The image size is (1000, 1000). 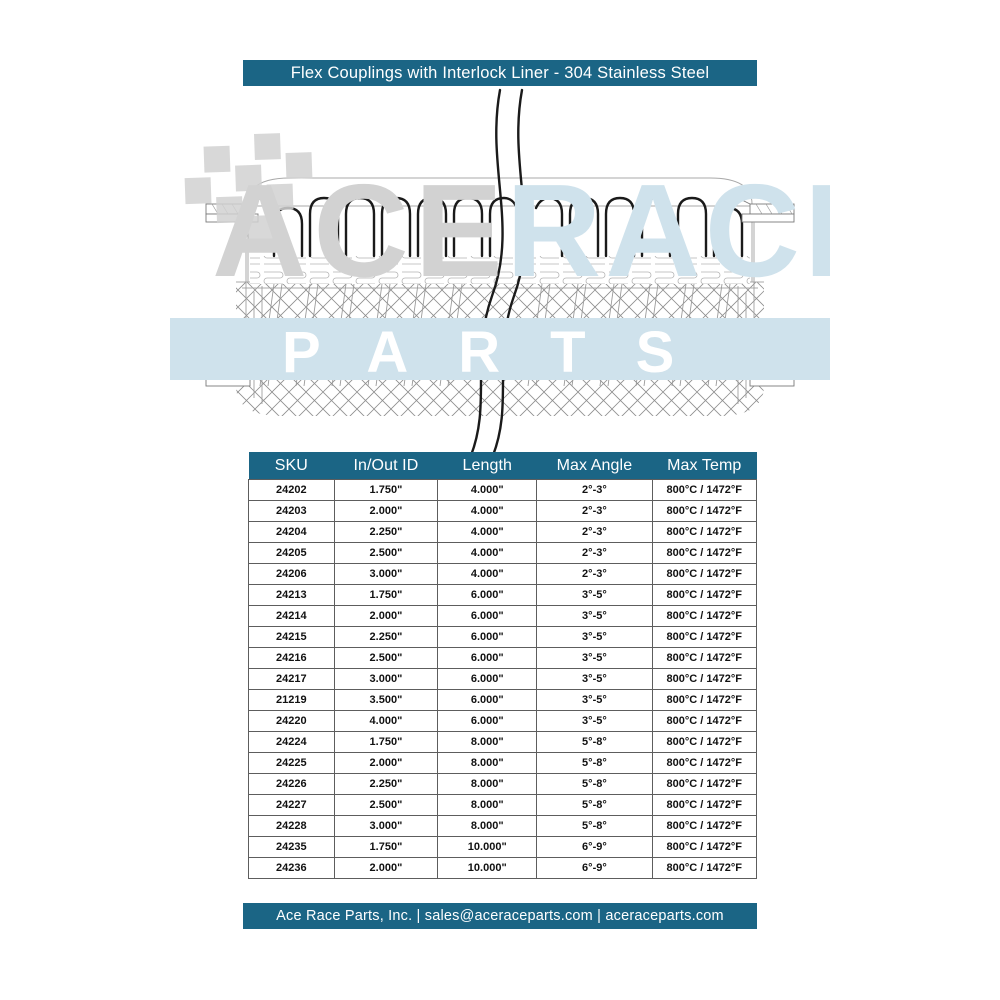 I want to click on table-row: 24236 2.000" 10.000" 6°-9° 800°C / 1472°F, so click(x=503, y=868).